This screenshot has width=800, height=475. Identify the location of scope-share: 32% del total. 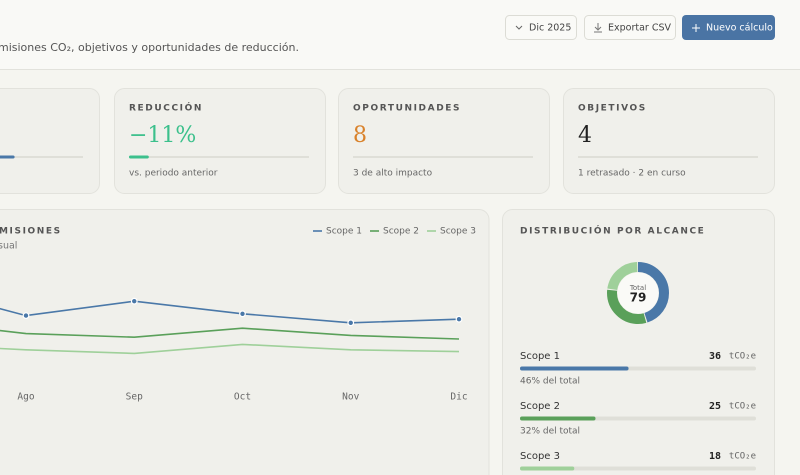
(550, 432).